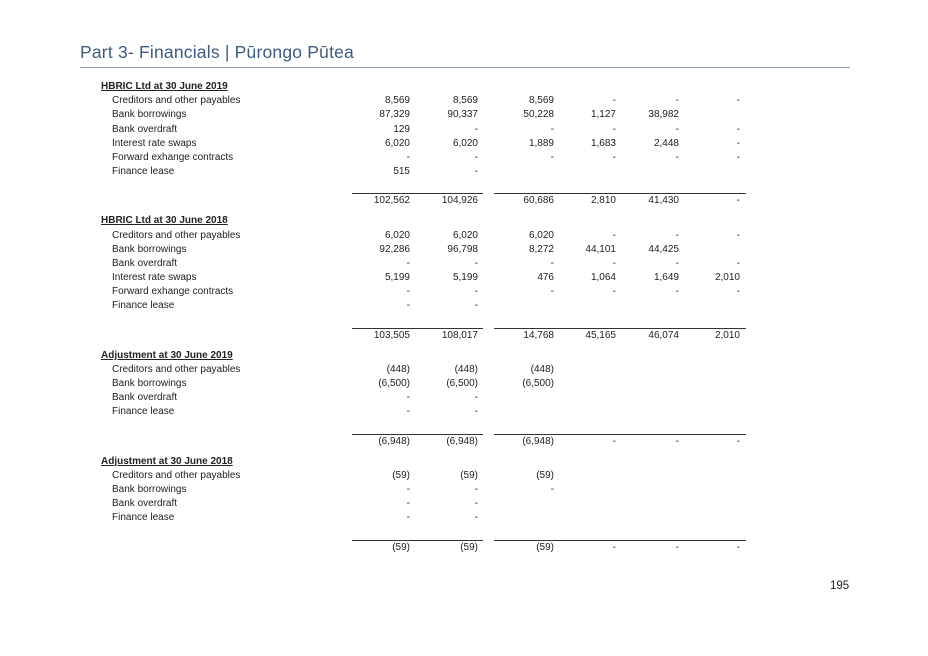 The height and width of the screenshot is (656, 928). I want to click on section-heading-label: Adjustment at 30 June 2019, so click(167, 355).